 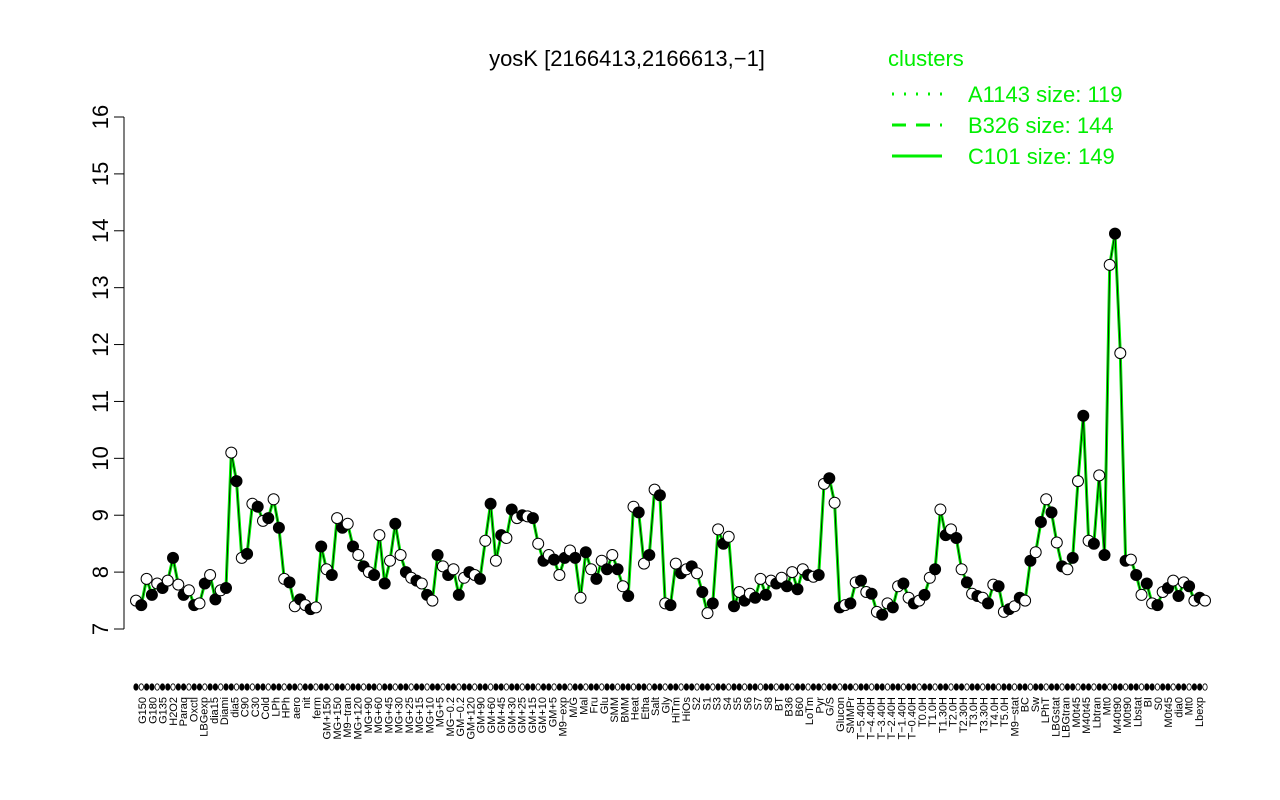 I want to click on x-tick-label: Lbtran, so click(x=1097, y=712).